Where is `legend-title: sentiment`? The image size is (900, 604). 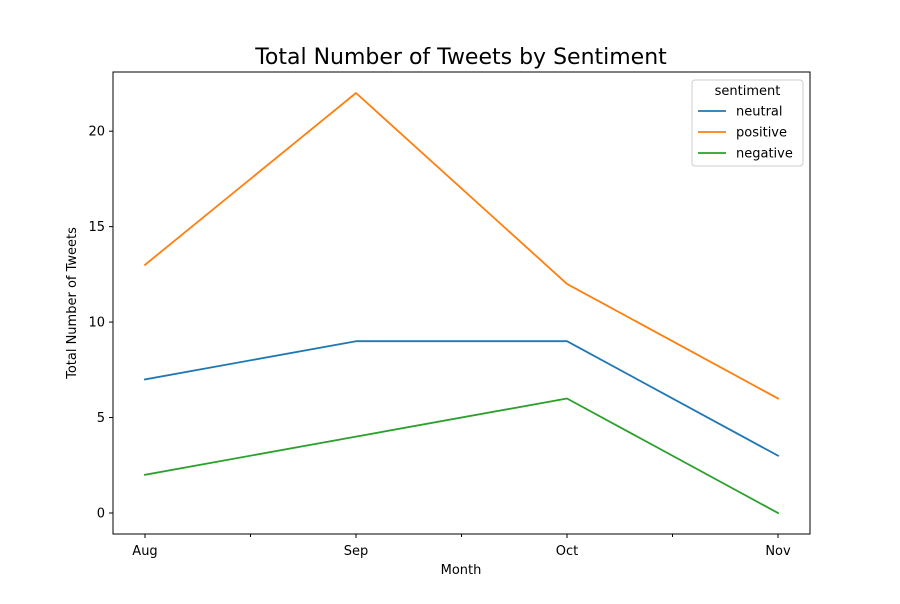 legend-title: sentiment is located at coordinates (748, 91).